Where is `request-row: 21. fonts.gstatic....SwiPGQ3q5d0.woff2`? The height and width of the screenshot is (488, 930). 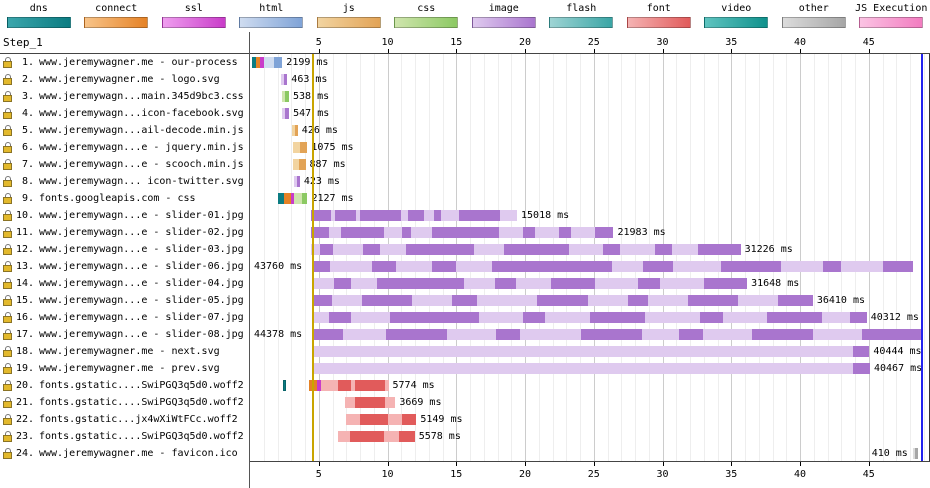
request-row: 21. fonts.gstatic....SwiPGQ3q5d0.woff2 is located at coordinates (124, 402).